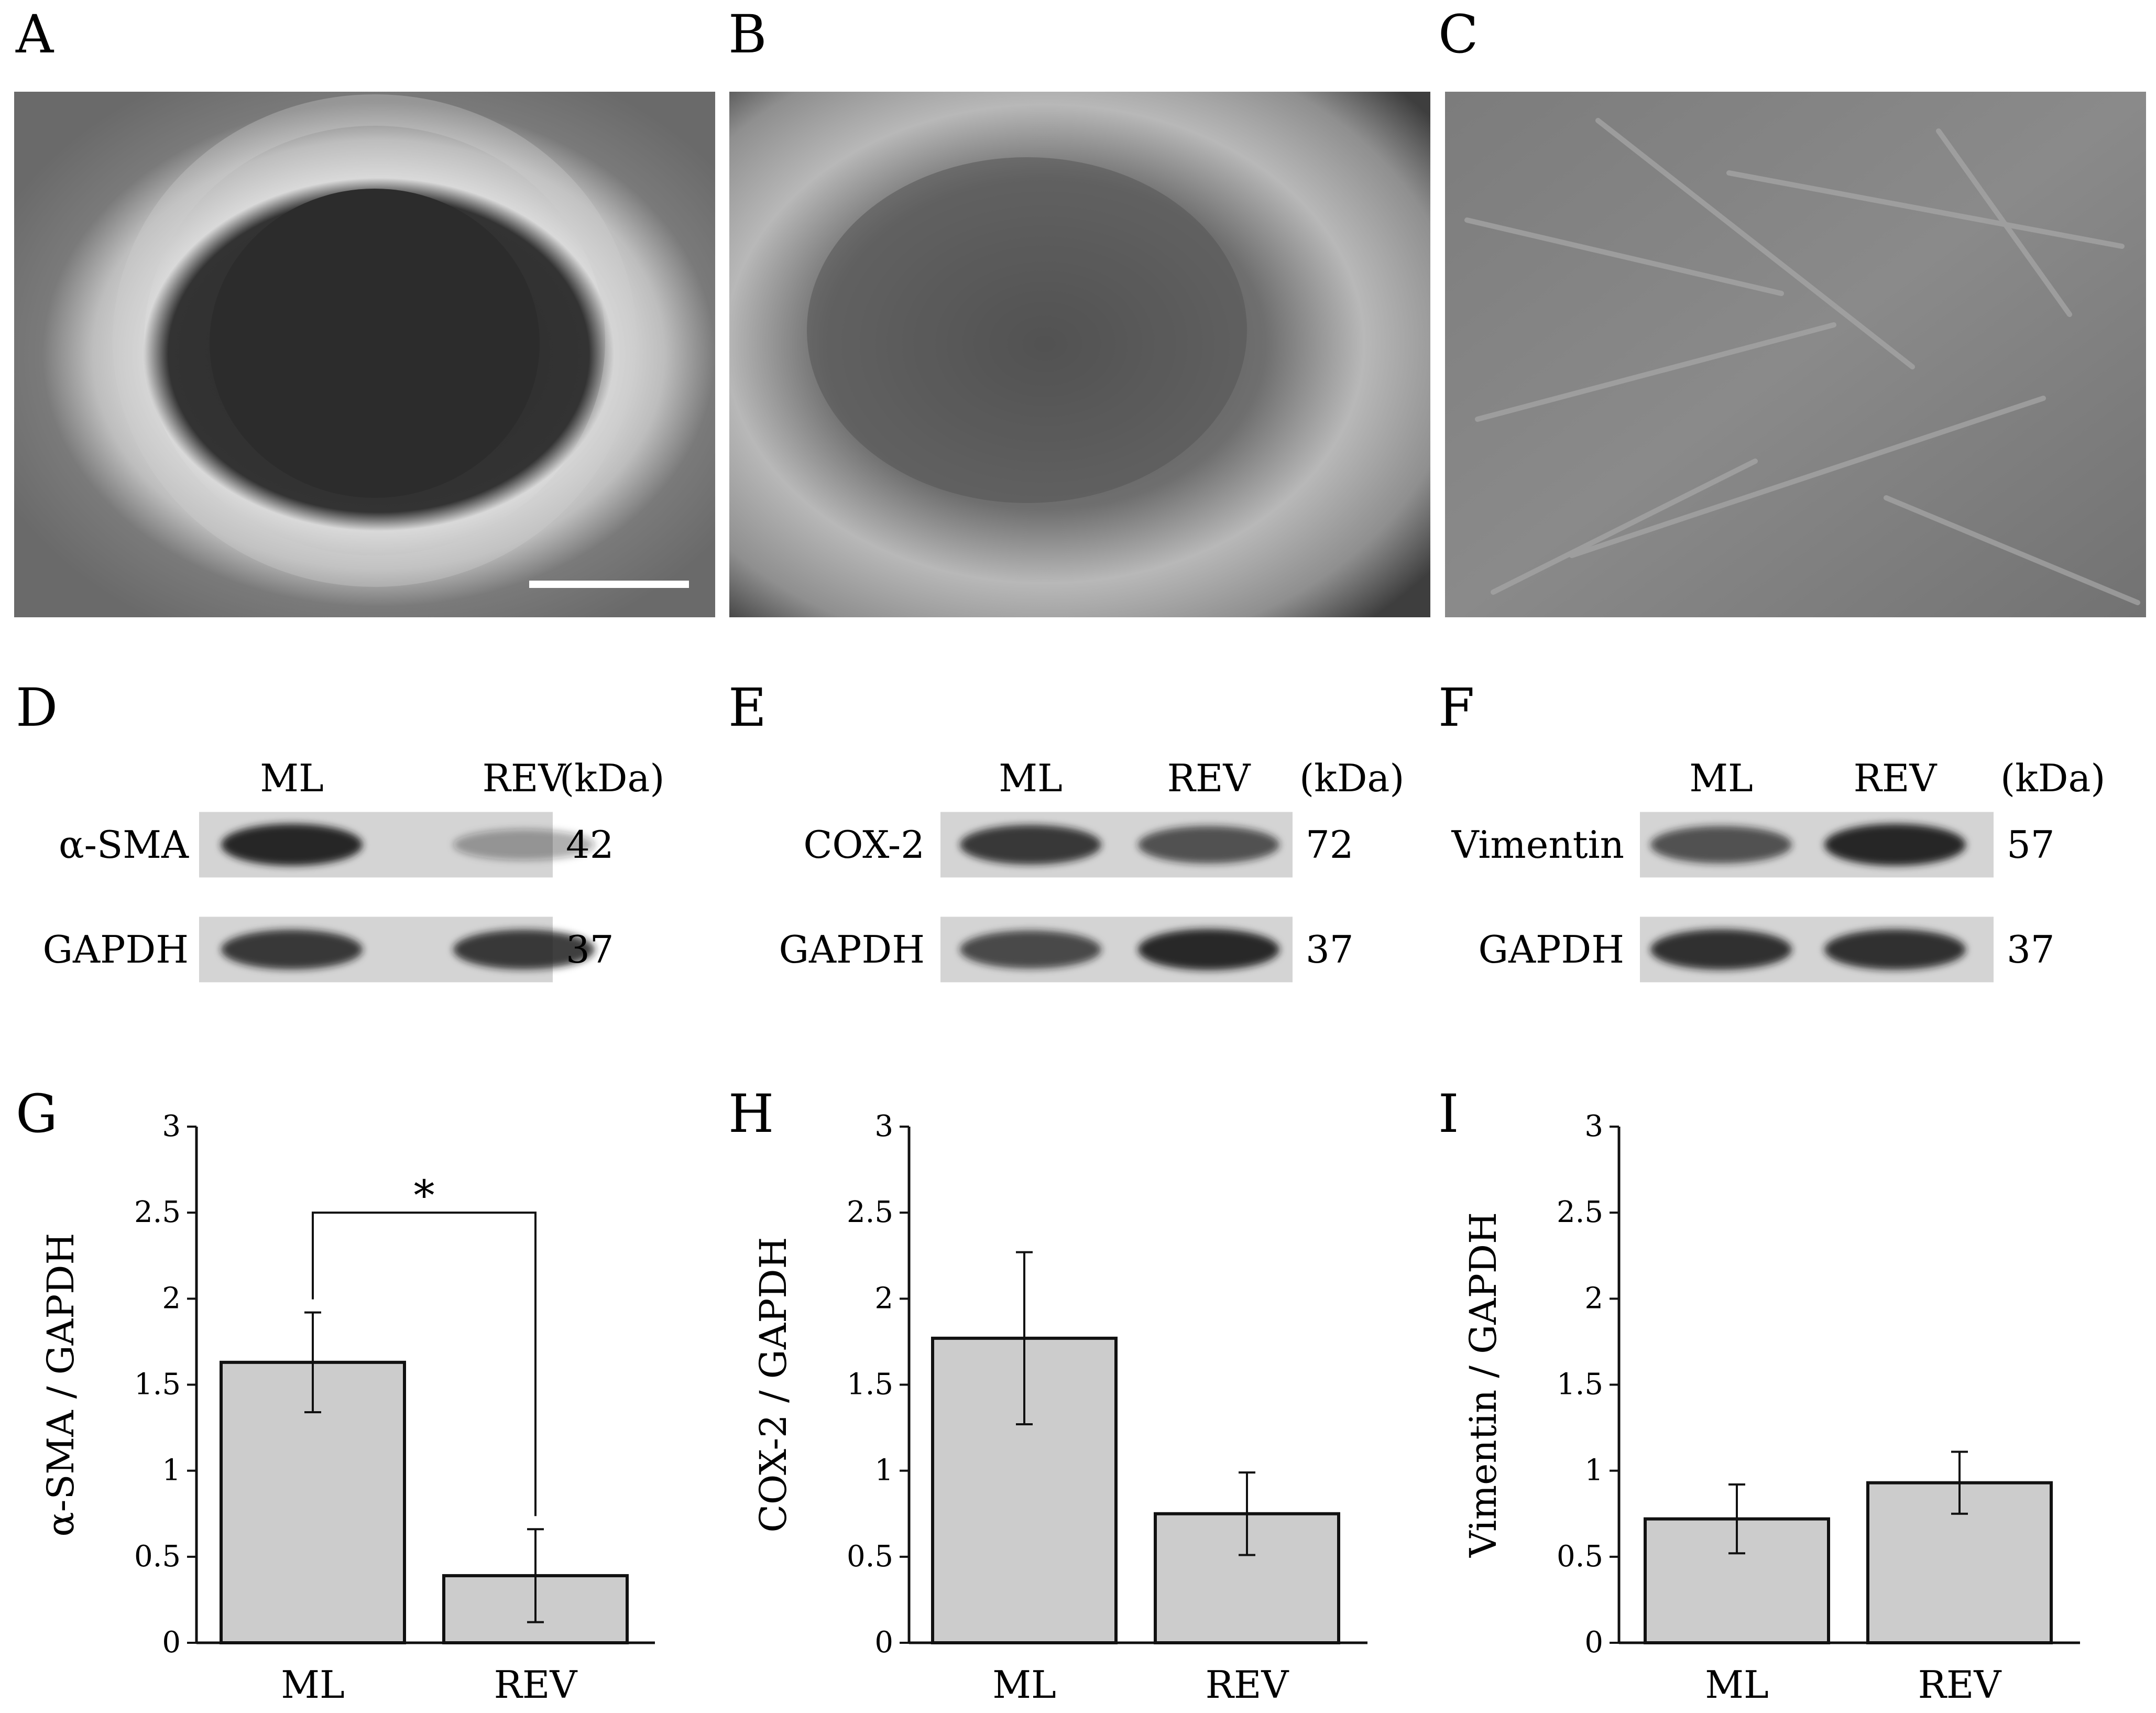 The width and height of the screenshot is (2156, 1713). What do you see at coordinates (424, 1364) in the screenshot?
I see `significance-bracket` at bounding box center [424, 1364].